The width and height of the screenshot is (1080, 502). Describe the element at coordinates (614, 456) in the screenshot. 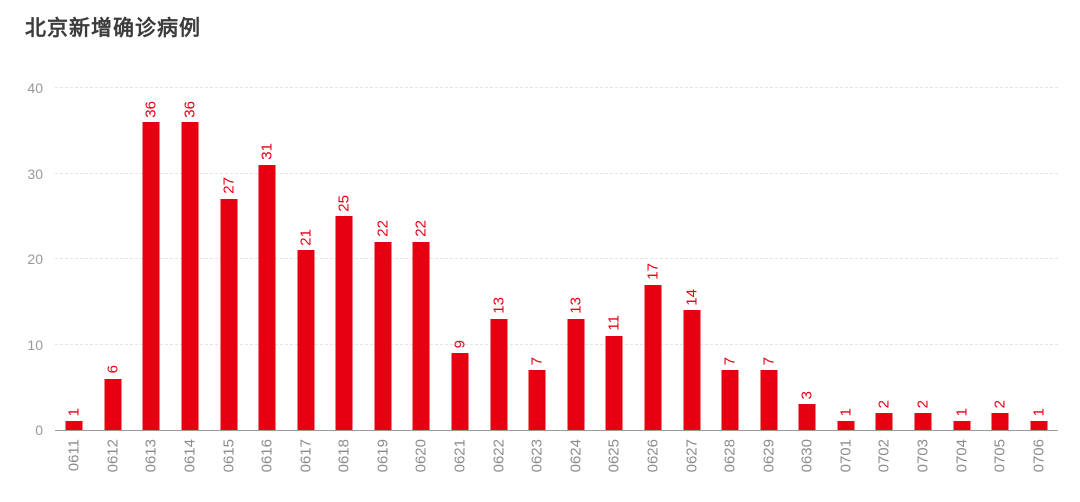

I see `xtick-label-0625: 0625` at that location.